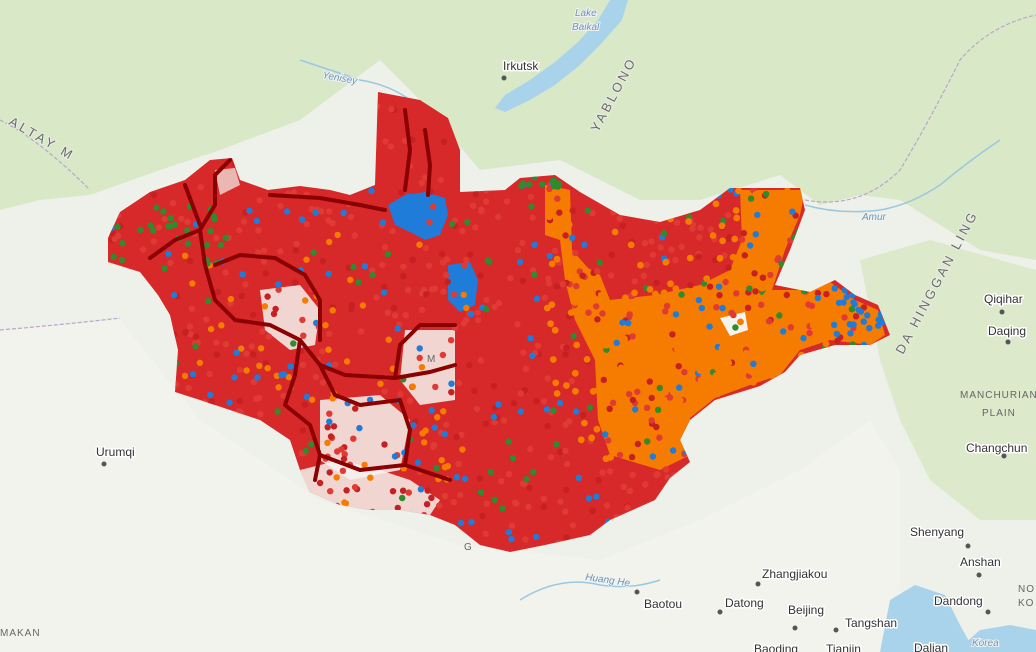 Image resolution: width=1036 pixels, height=652 pixels. Describe the element at coordinates (871, 623) in the screenshot. I see `city-label: Tangshan` at that location.